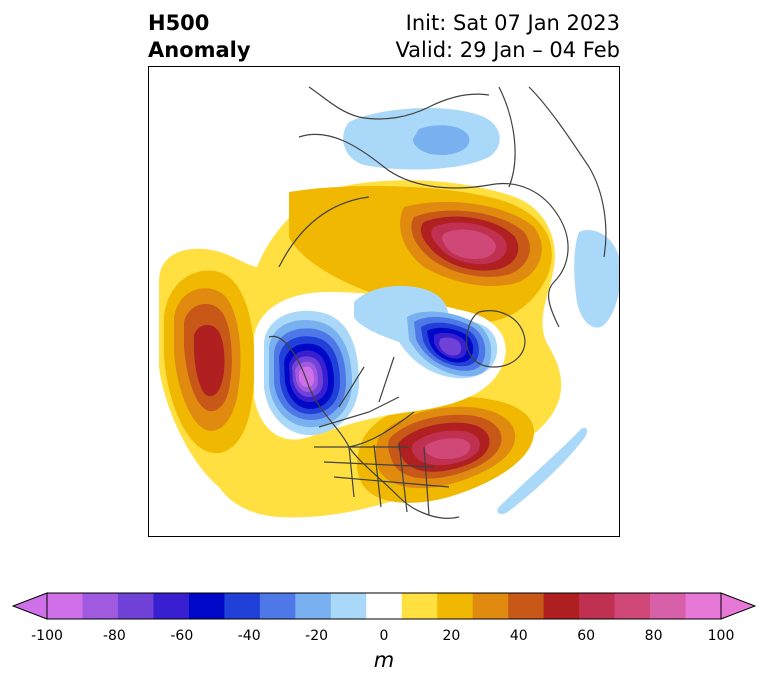 Image resolution: width=768 pixels, height=686 pixels. I want to click on usa-state-grid, so click(382, 479).